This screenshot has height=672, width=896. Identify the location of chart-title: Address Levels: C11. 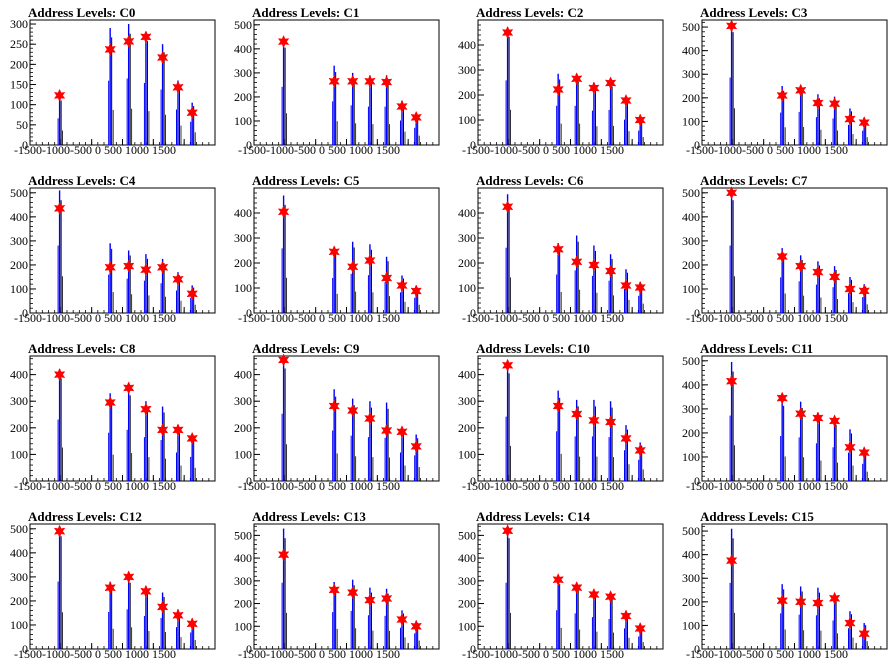
(757, 348).